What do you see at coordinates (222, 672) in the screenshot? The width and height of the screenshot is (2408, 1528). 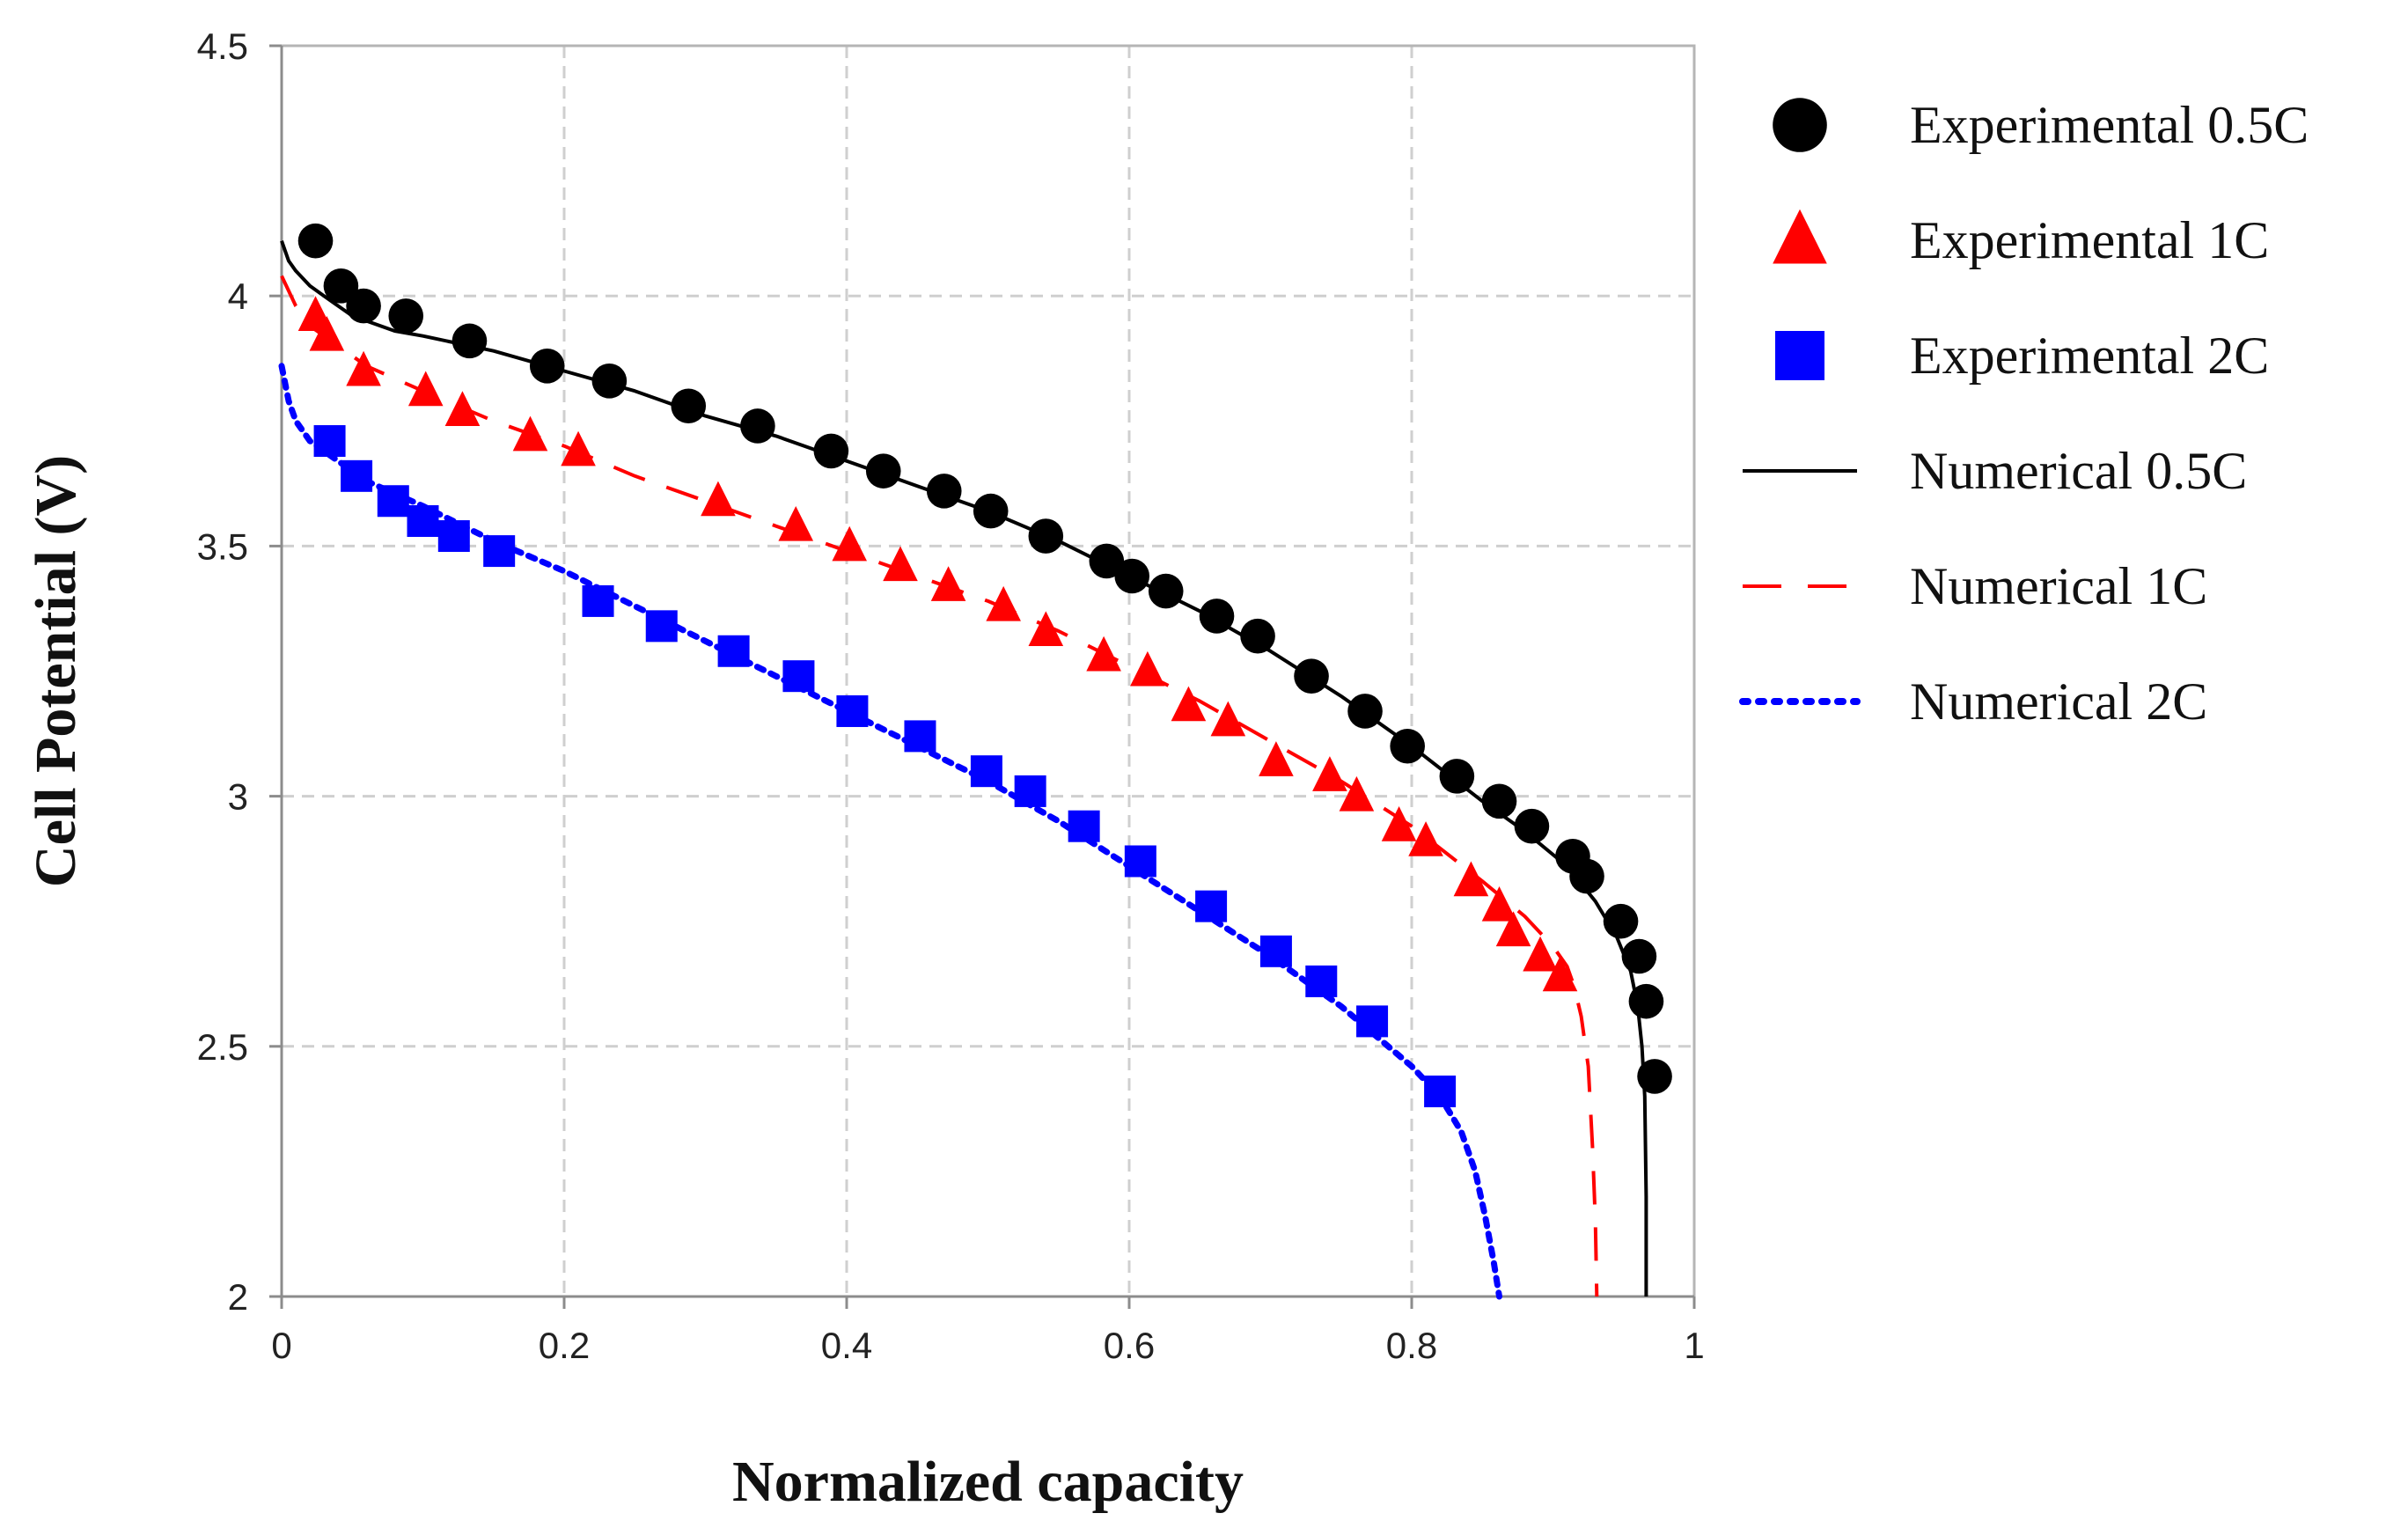 I see `y-tick-labels: 2 2.5 3 3.5 4 4.5` at bounding box center [222, 672].